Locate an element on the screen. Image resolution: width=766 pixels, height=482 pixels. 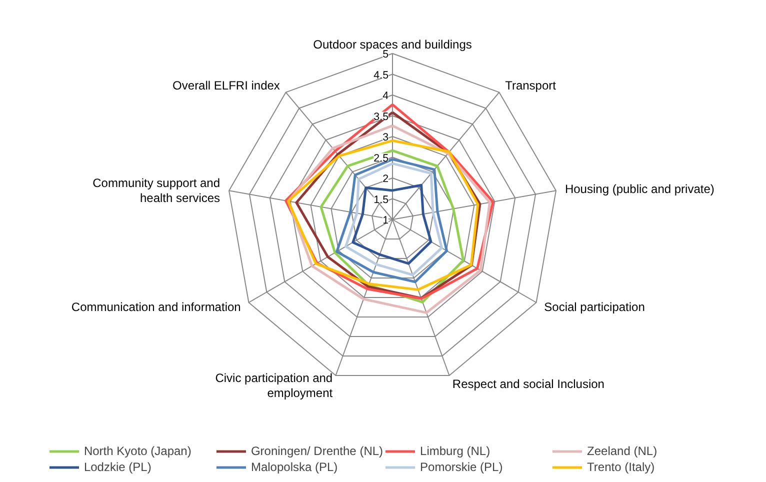
legend-label: Malopolska (PL) is located at coordinates (294, 467).